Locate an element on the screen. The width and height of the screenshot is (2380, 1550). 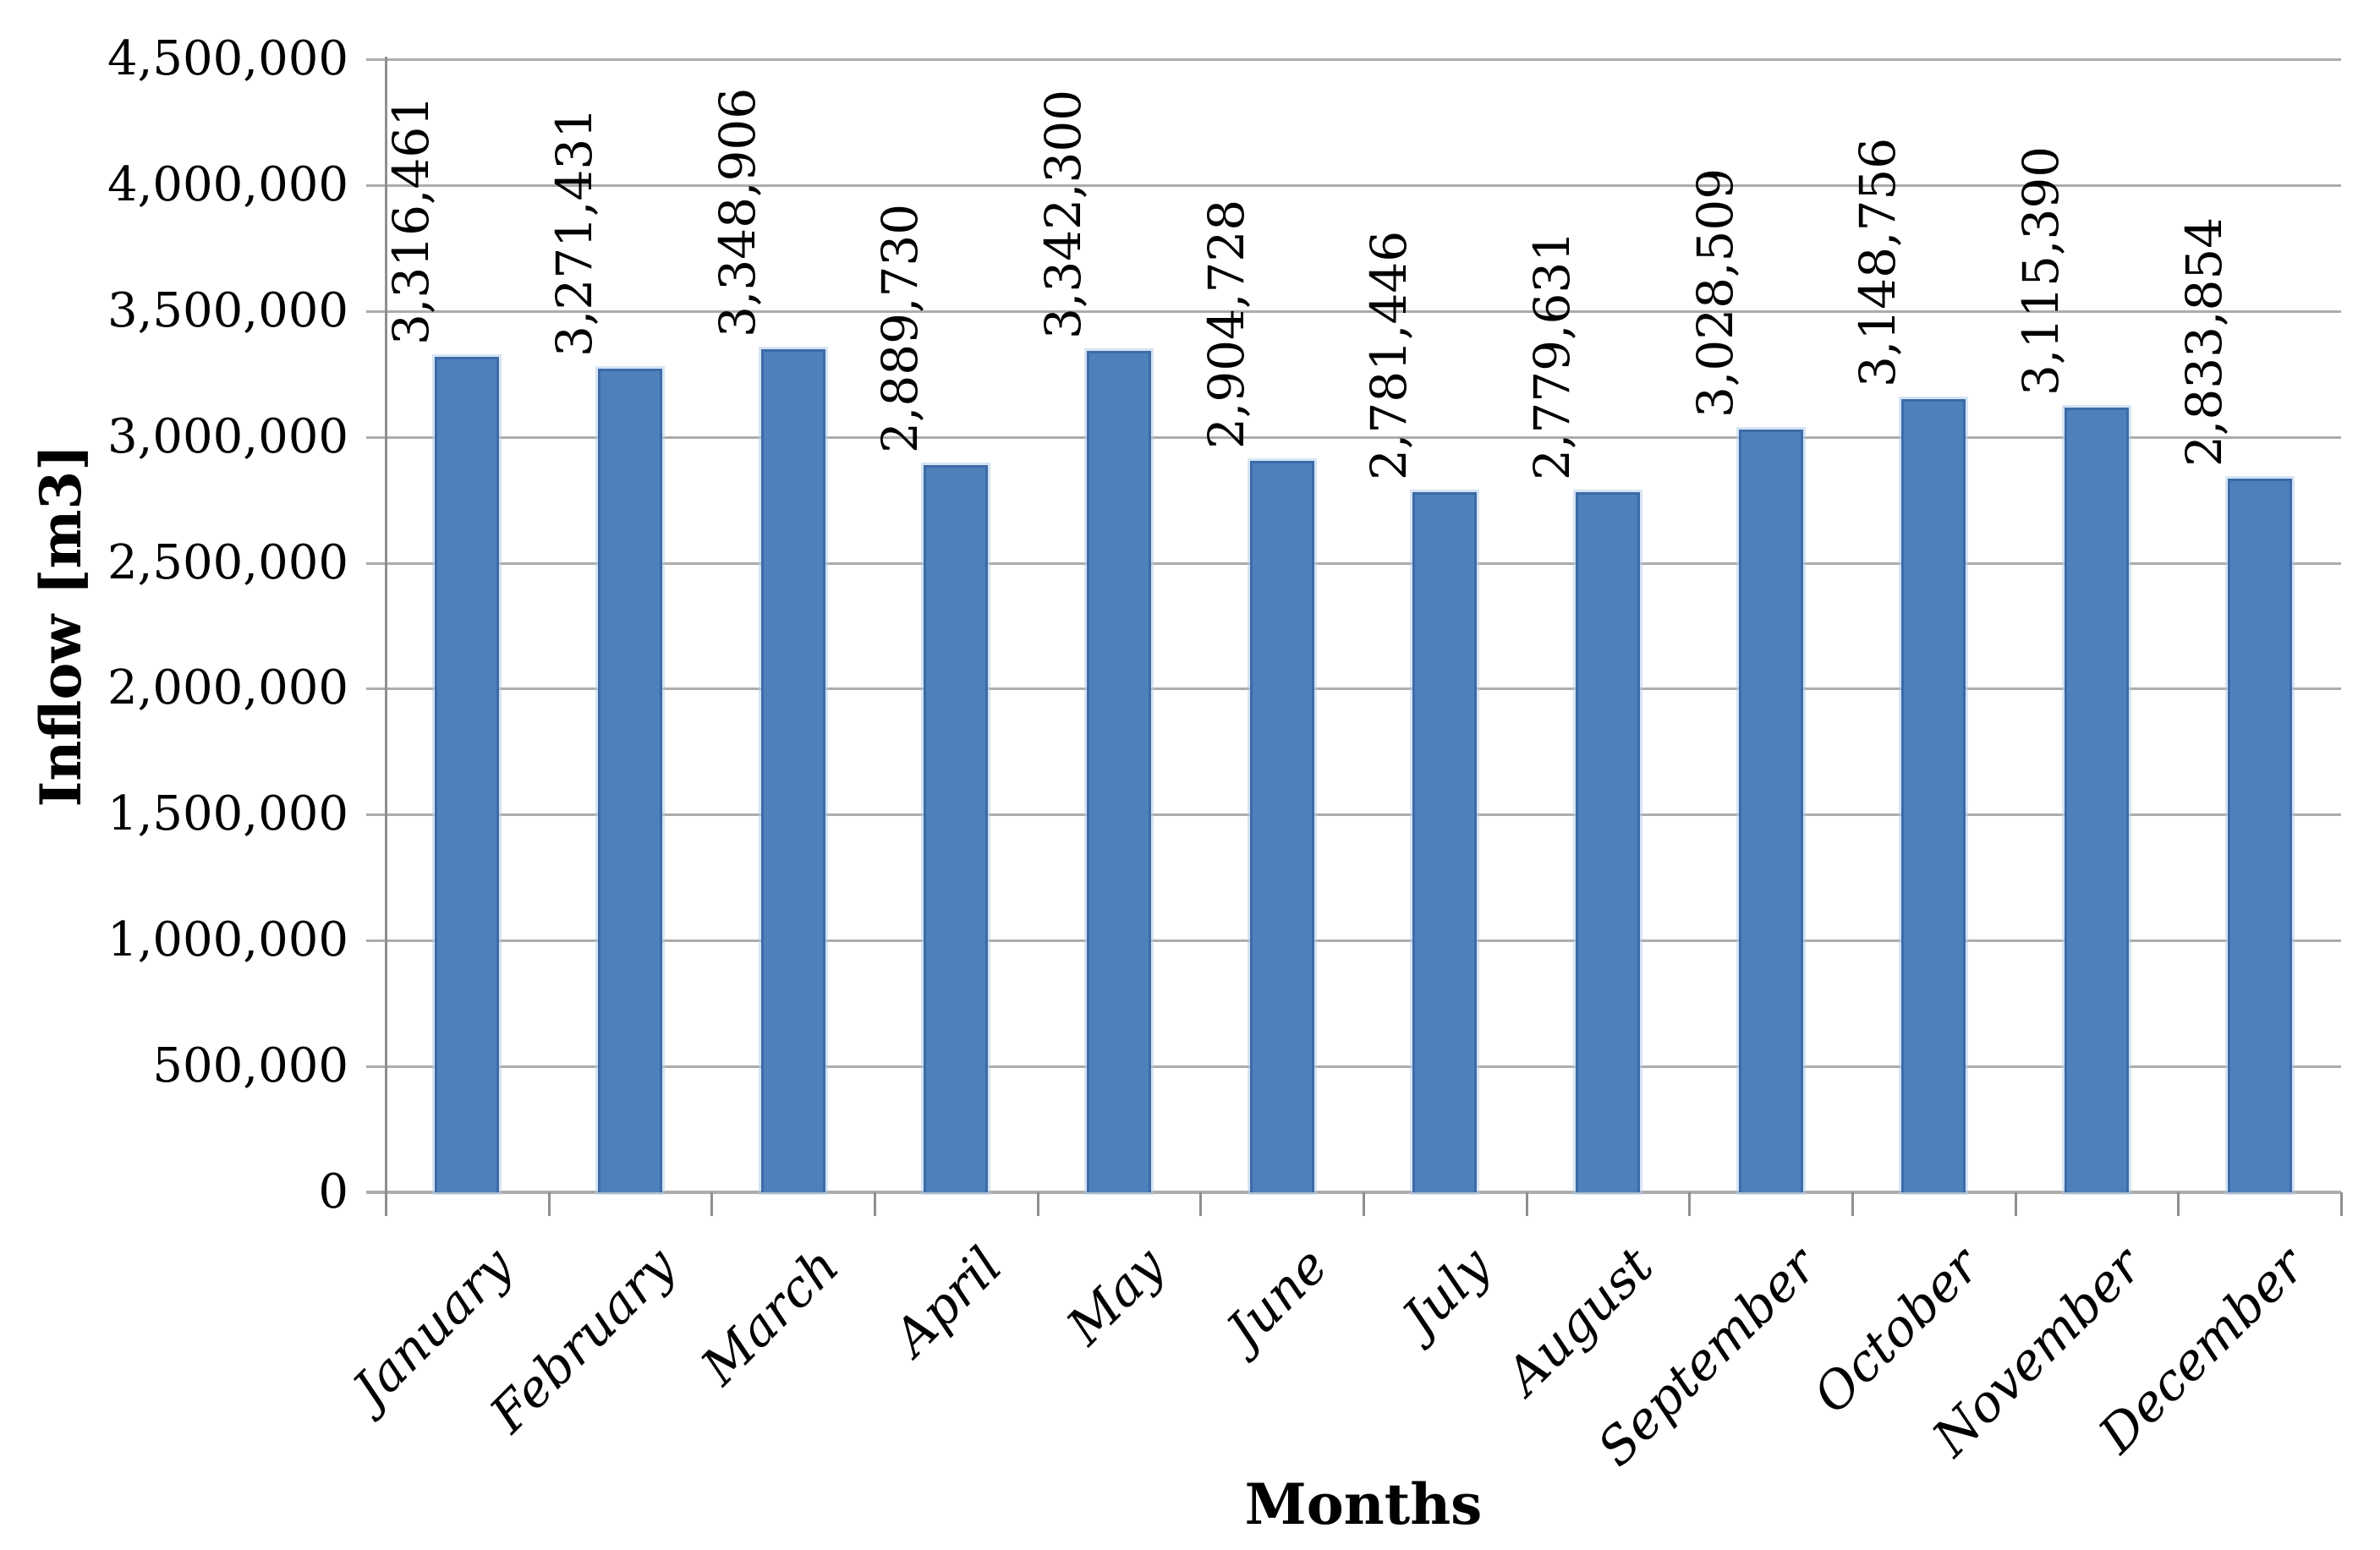
y-tick-label: 0 is located at coordinates (333, 1191).